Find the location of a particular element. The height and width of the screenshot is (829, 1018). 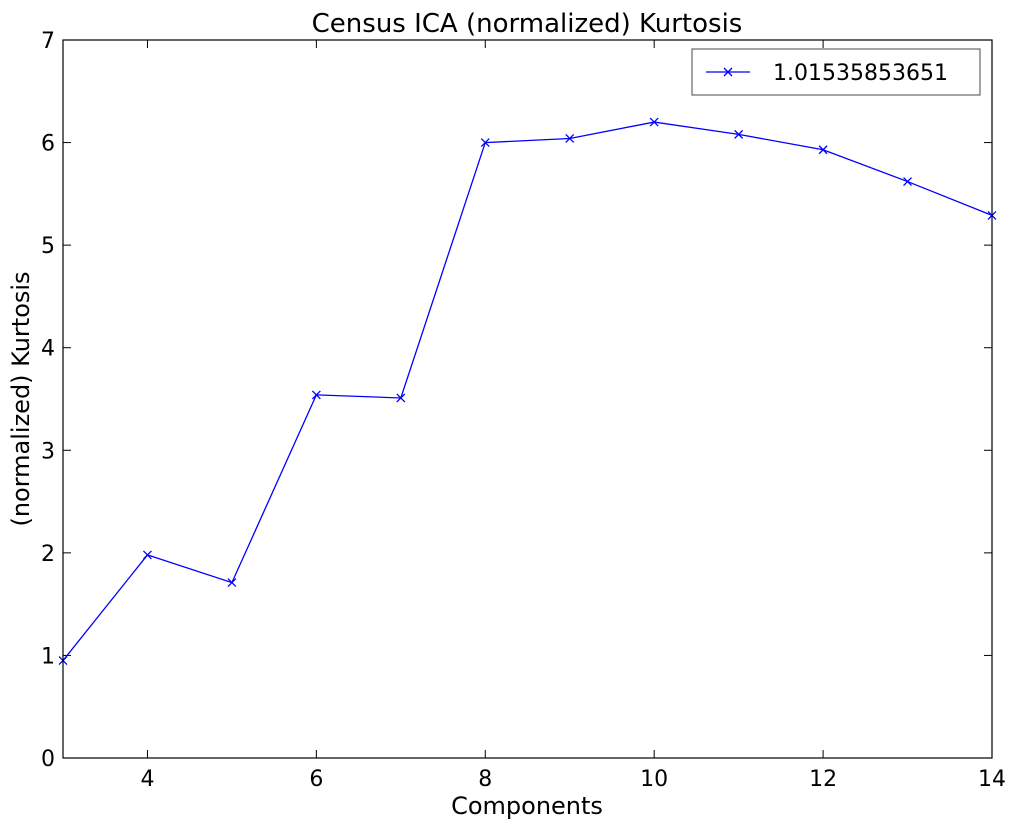

y-tick-label: 2 is located at coordinates (48, 554).